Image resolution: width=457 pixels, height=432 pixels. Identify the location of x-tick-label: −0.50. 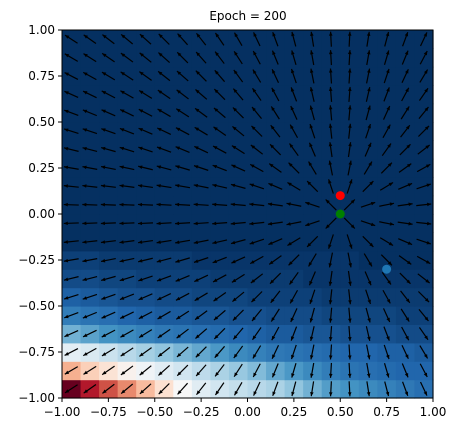
(154, 412).